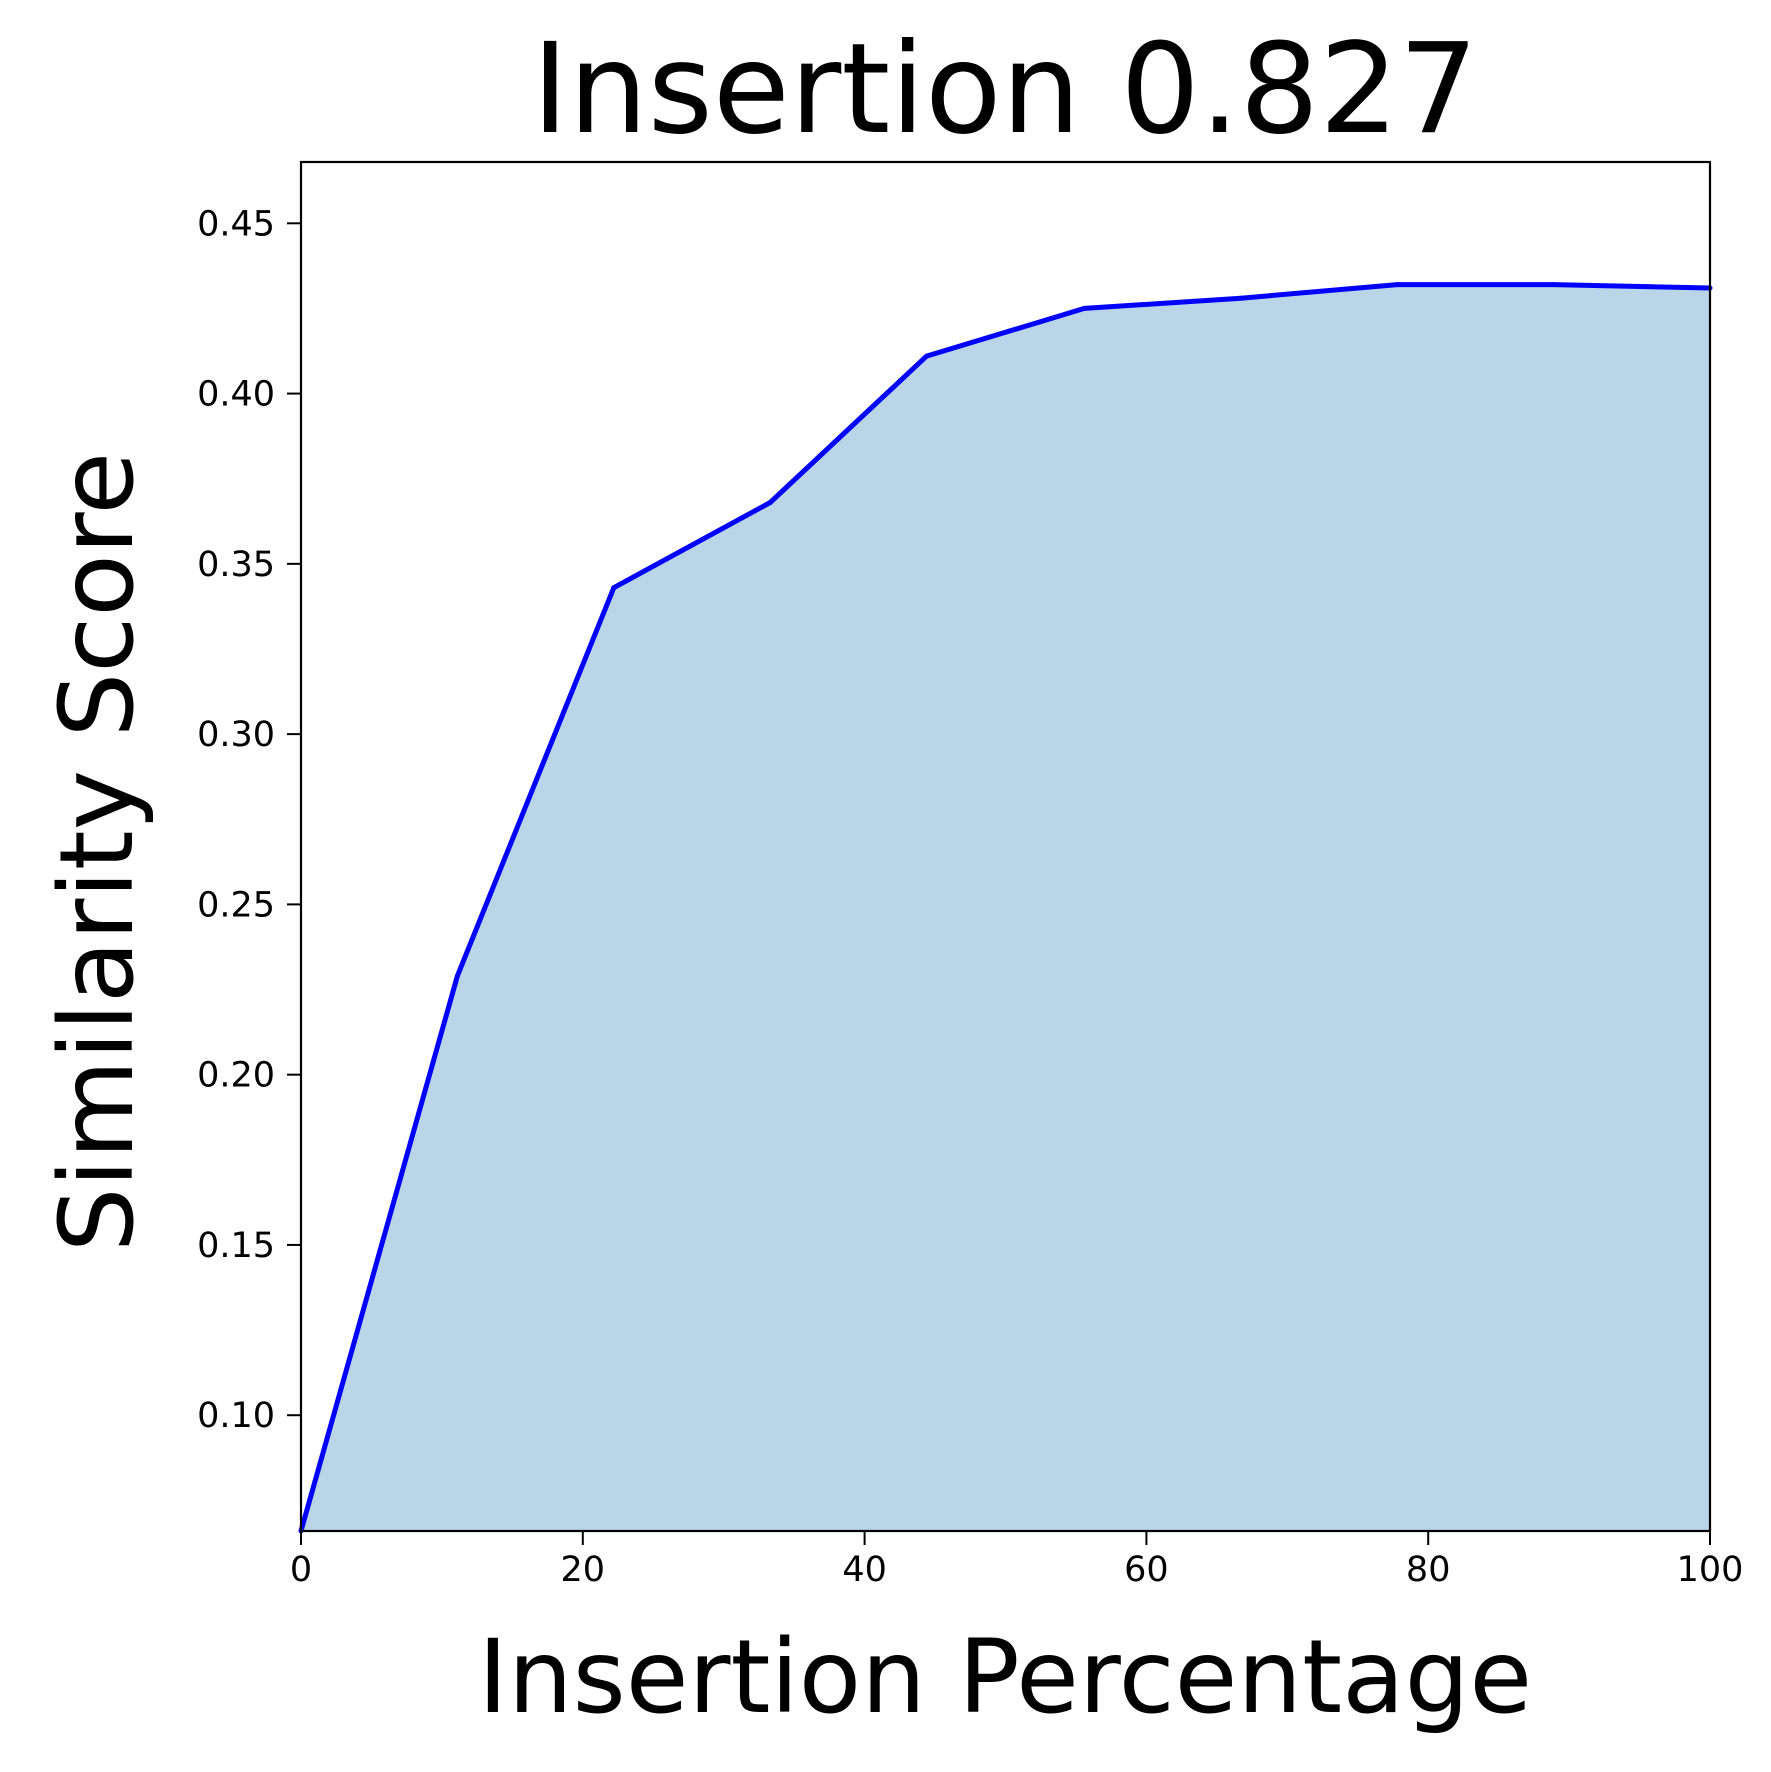 The image size is (1771, 1772). I want to click on y-tick-label: 0.25, so click(236, 905).